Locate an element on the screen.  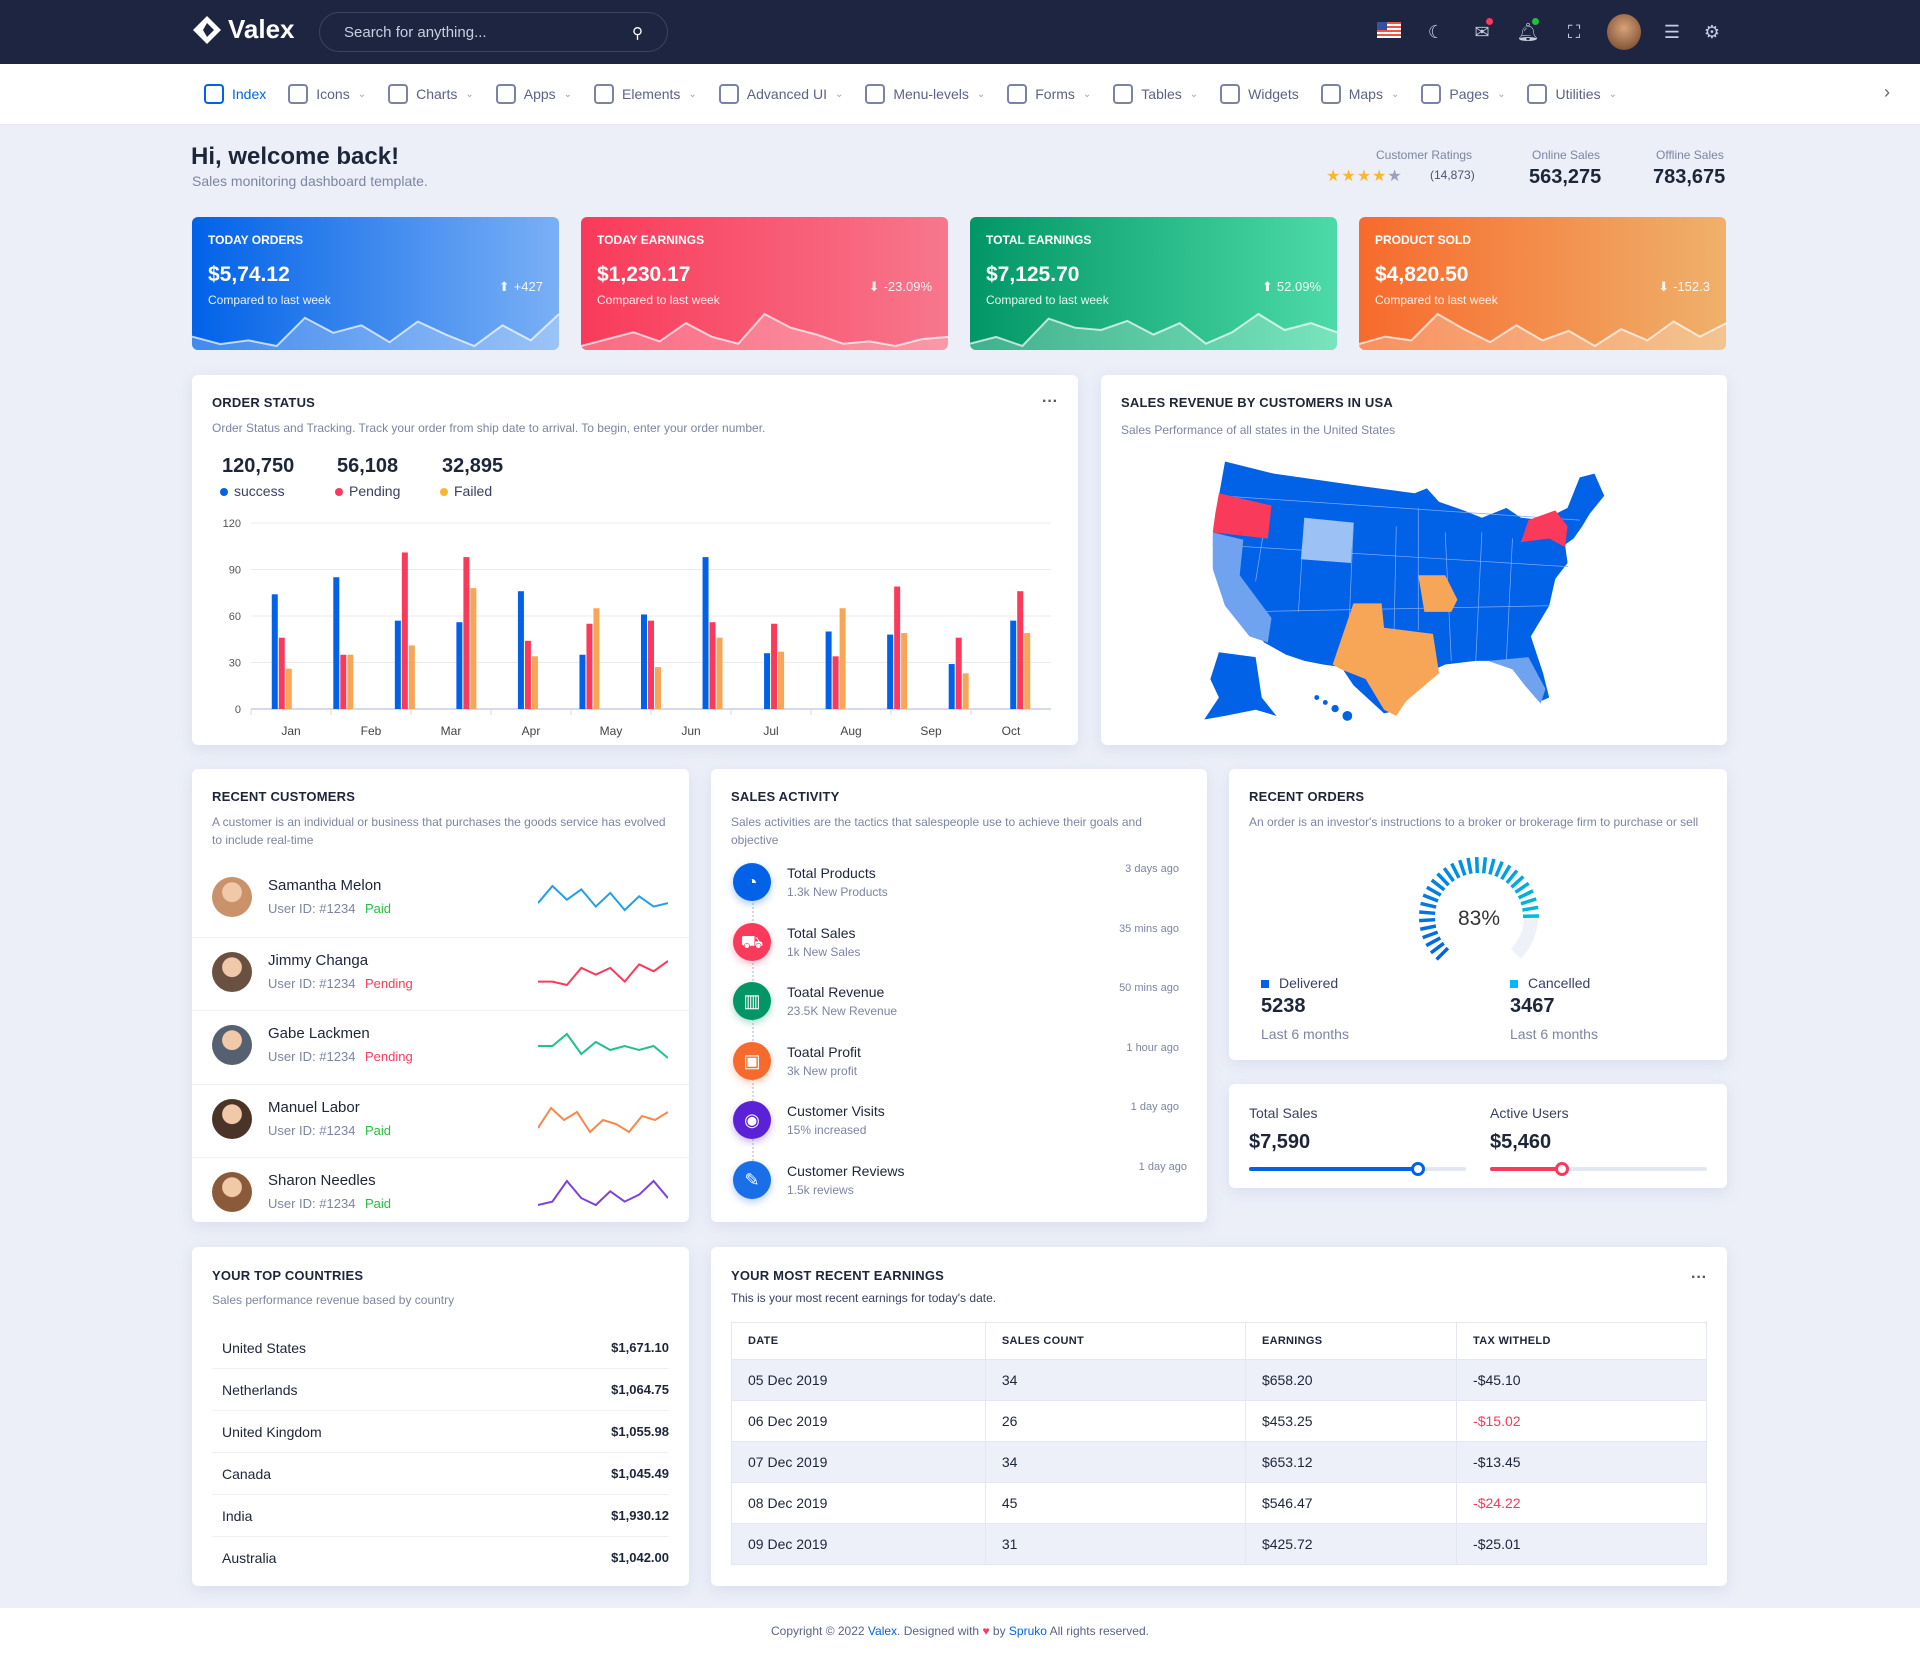
footer-rights: All rights reserved. is located at coordinates (1097, 1631).